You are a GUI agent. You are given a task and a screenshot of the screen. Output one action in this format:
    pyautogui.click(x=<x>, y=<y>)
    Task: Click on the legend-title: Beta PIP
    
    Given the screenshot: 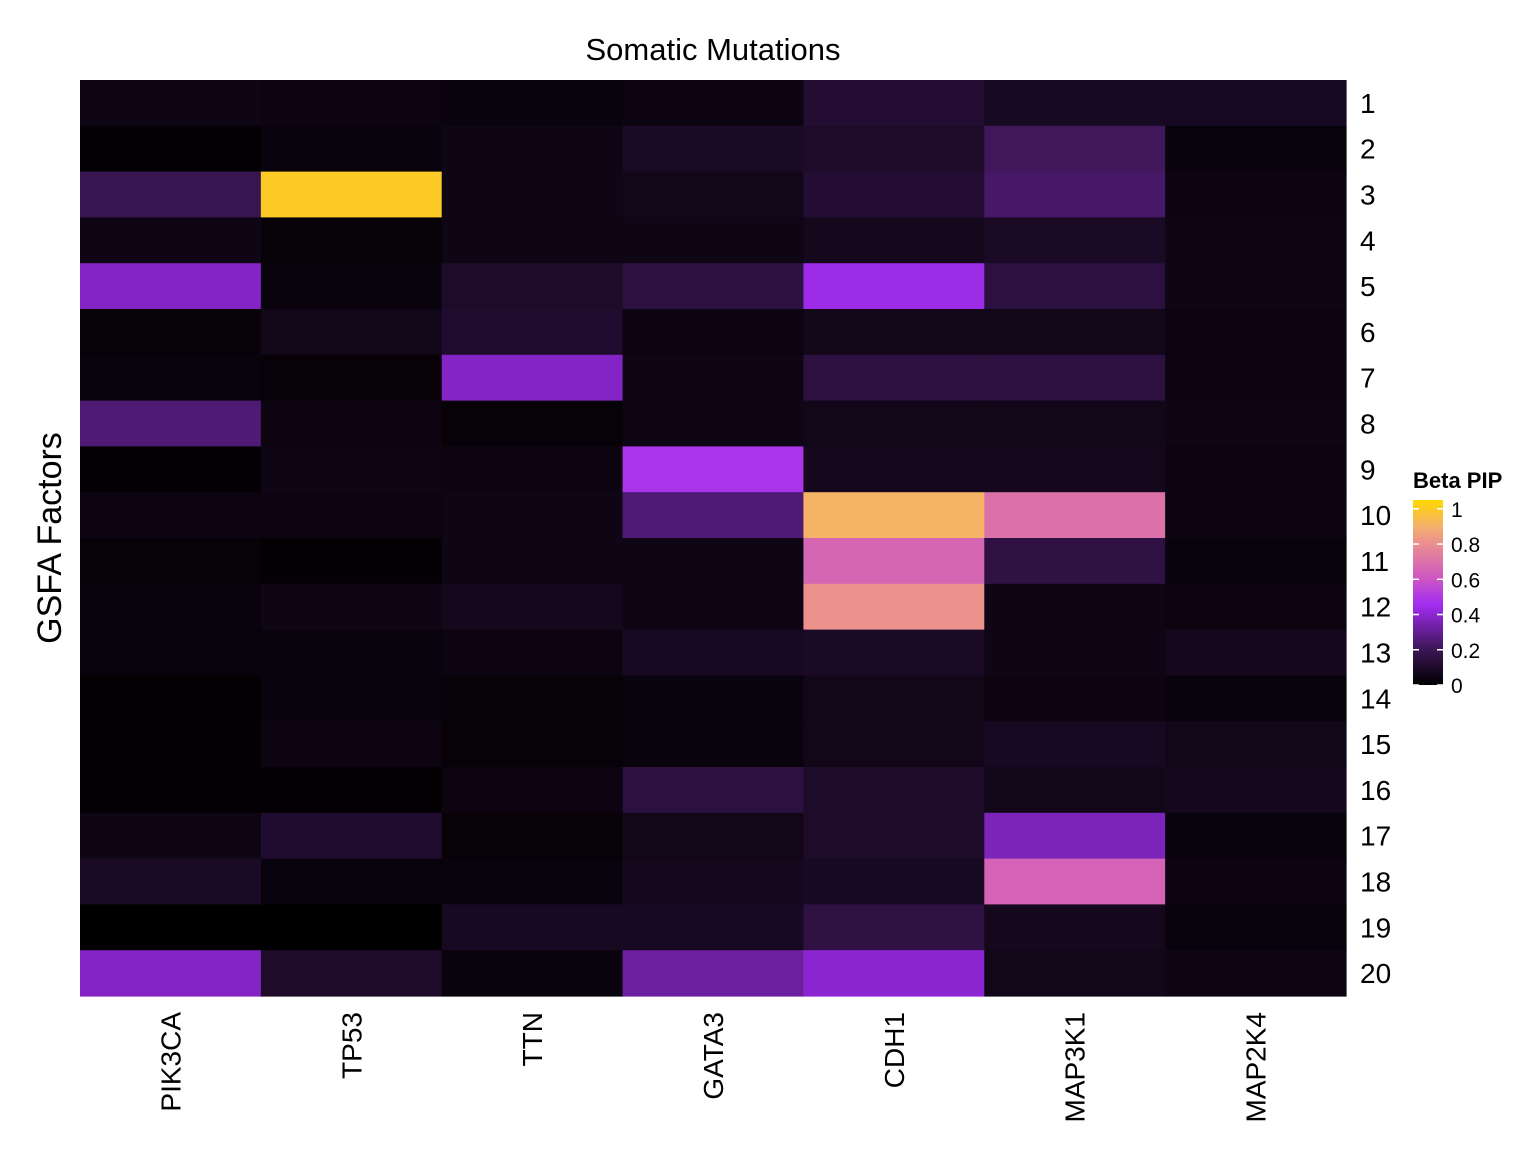 What is the action you would take?
    pyautogui.click(x=1457, y=480)
    